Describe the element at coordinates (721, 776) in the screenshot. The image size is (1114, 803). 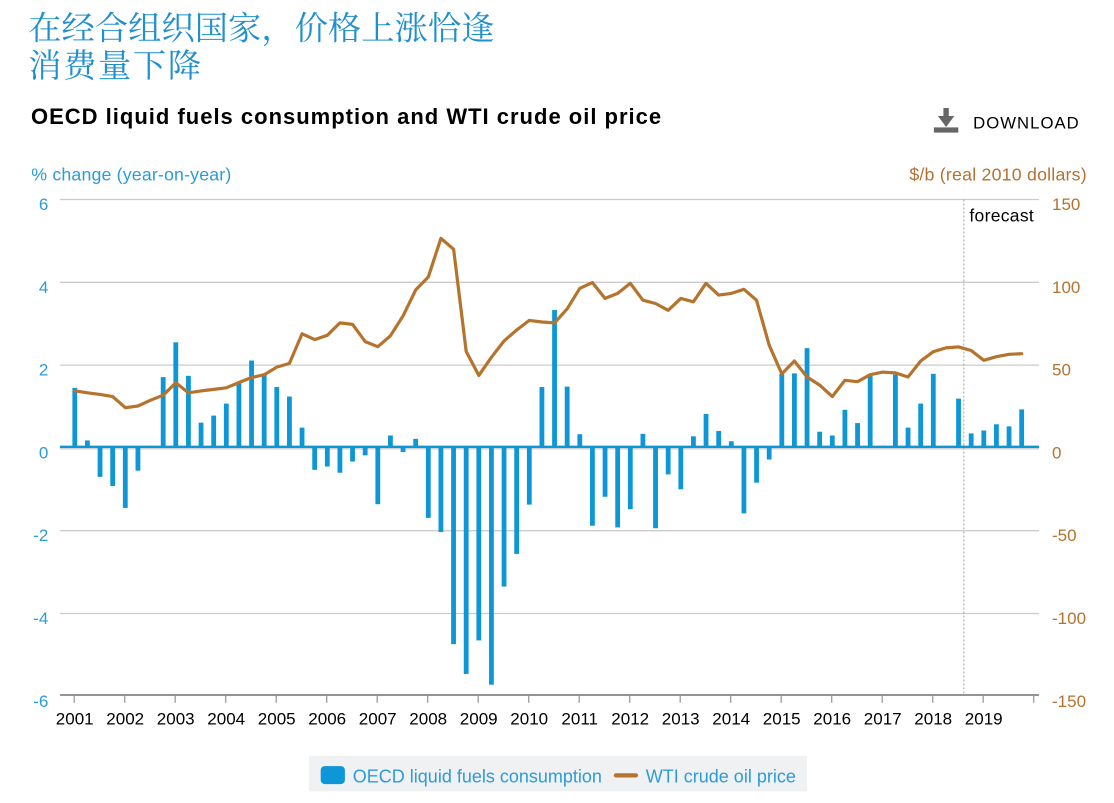
I see `svg-text: WTI crude oil price` at that location.